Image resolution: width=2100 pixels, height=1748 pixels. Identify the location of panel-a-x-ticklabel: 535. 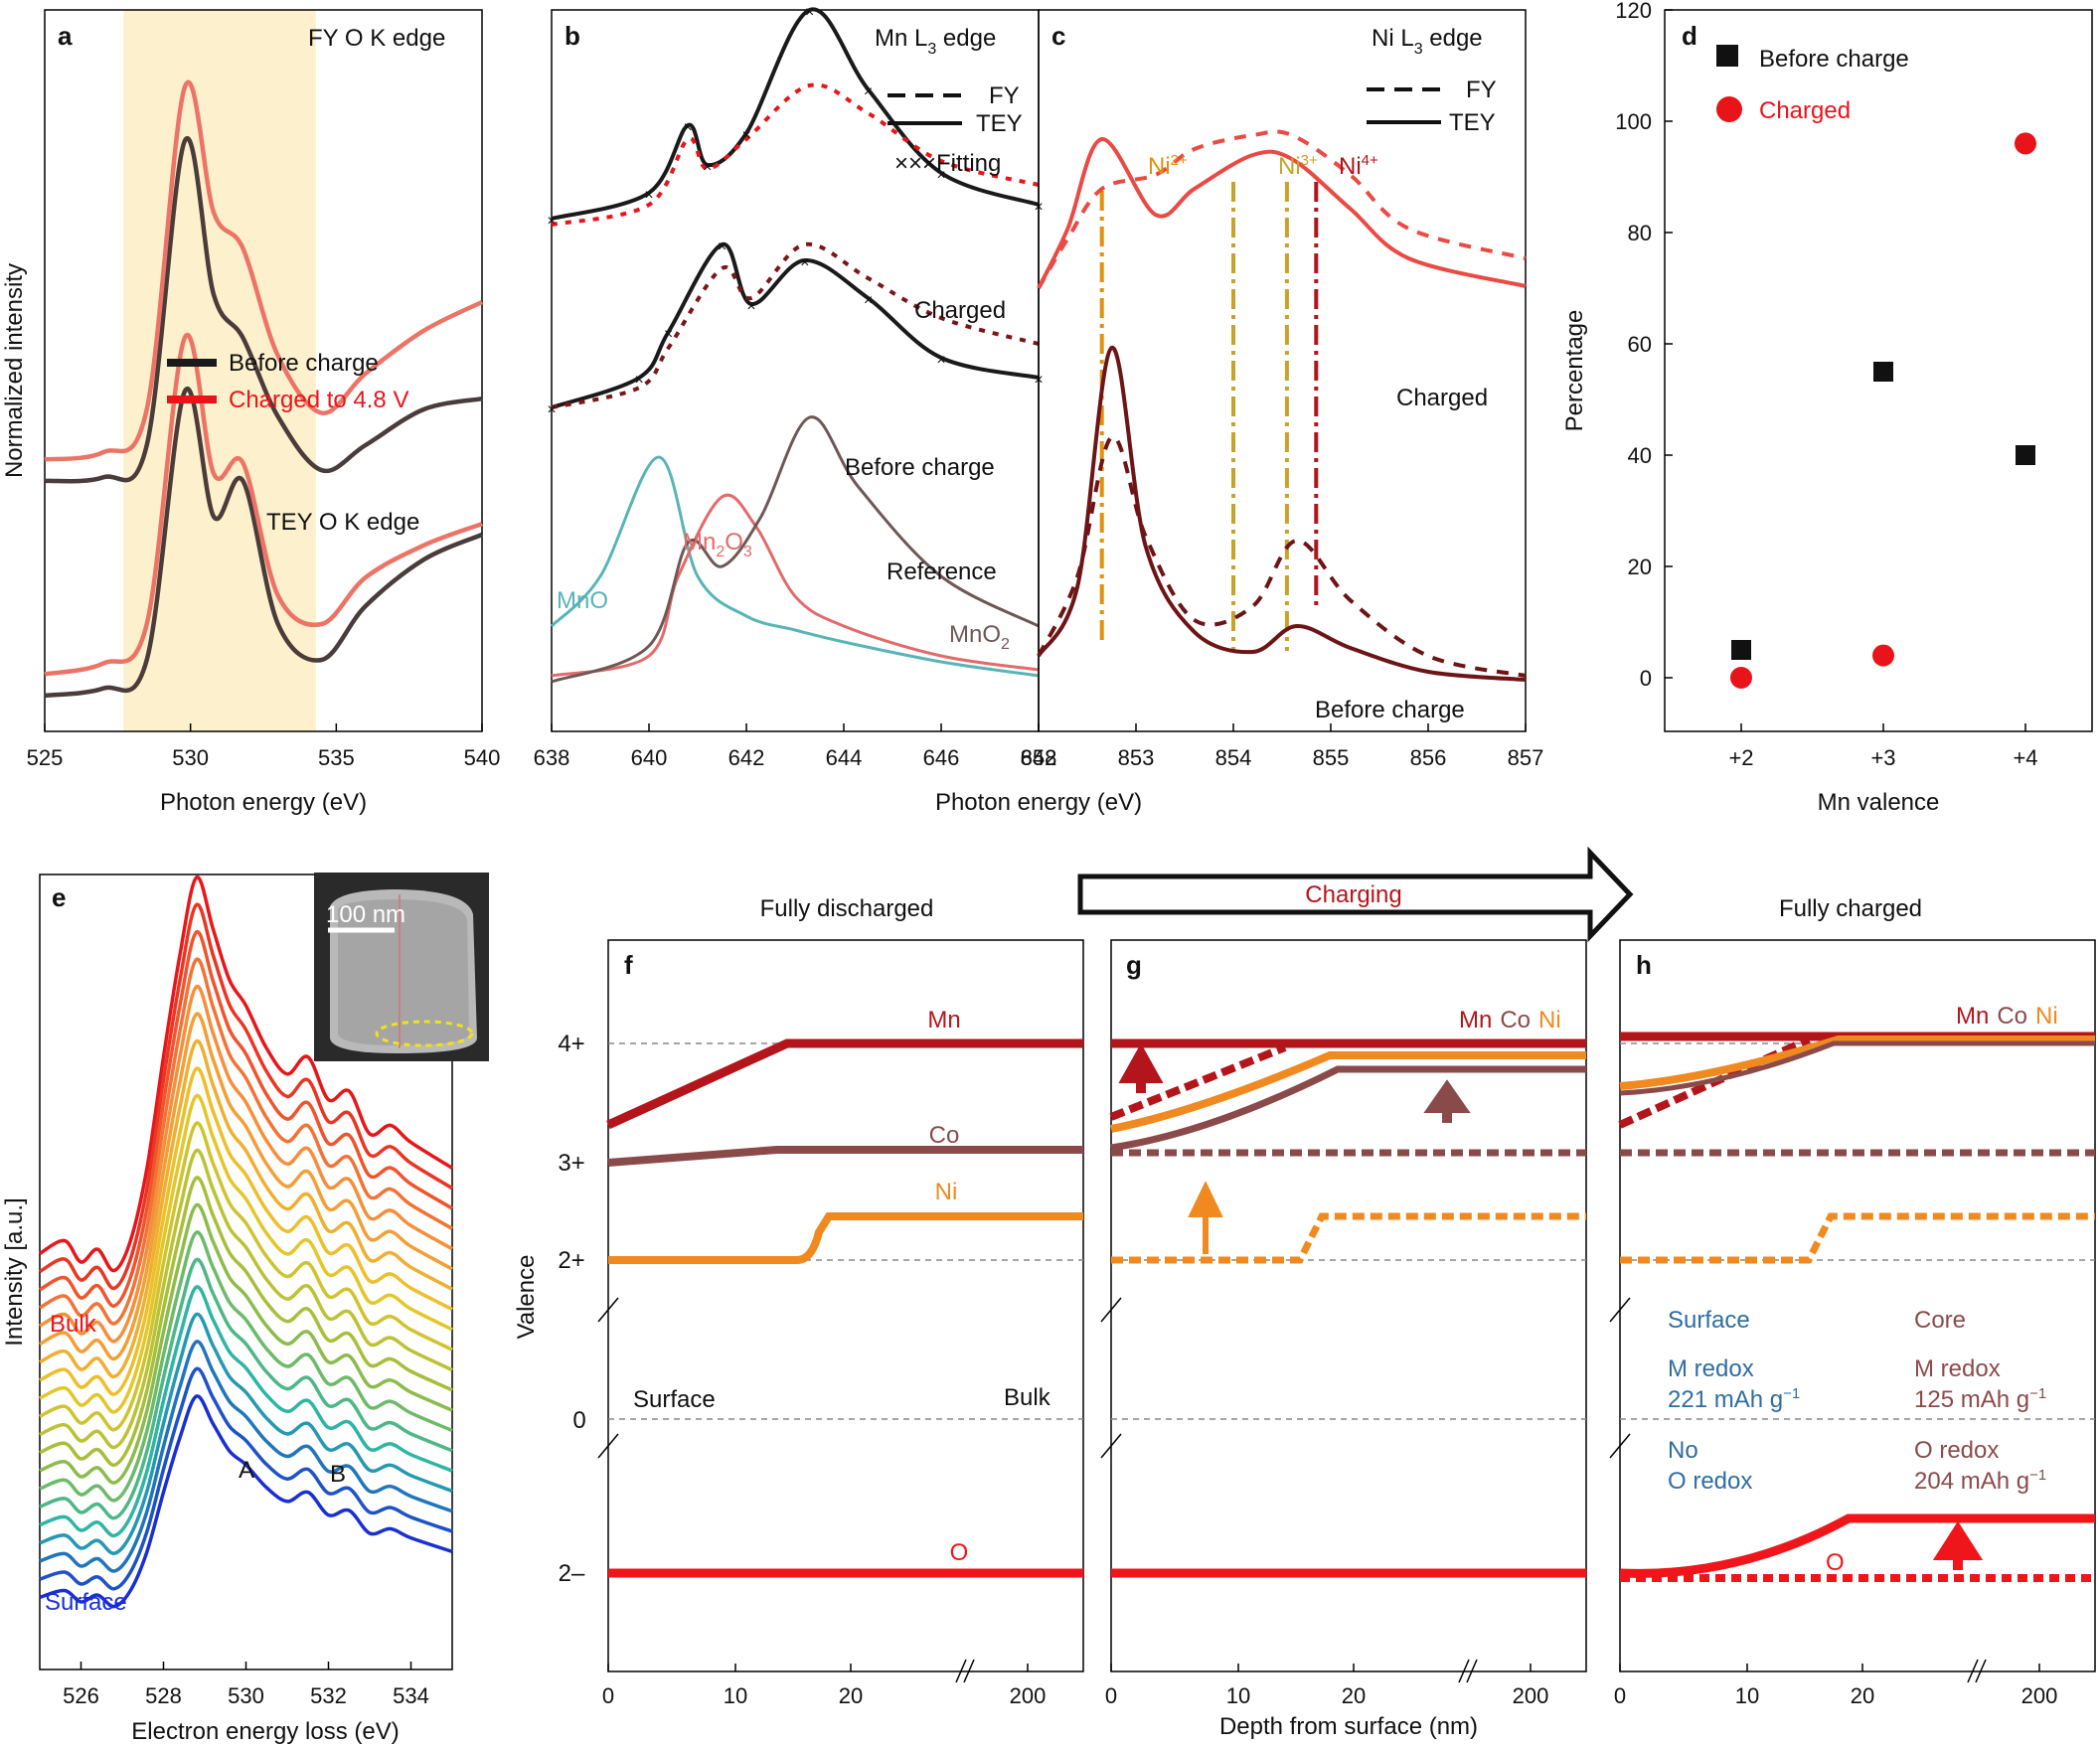
(336, 758).